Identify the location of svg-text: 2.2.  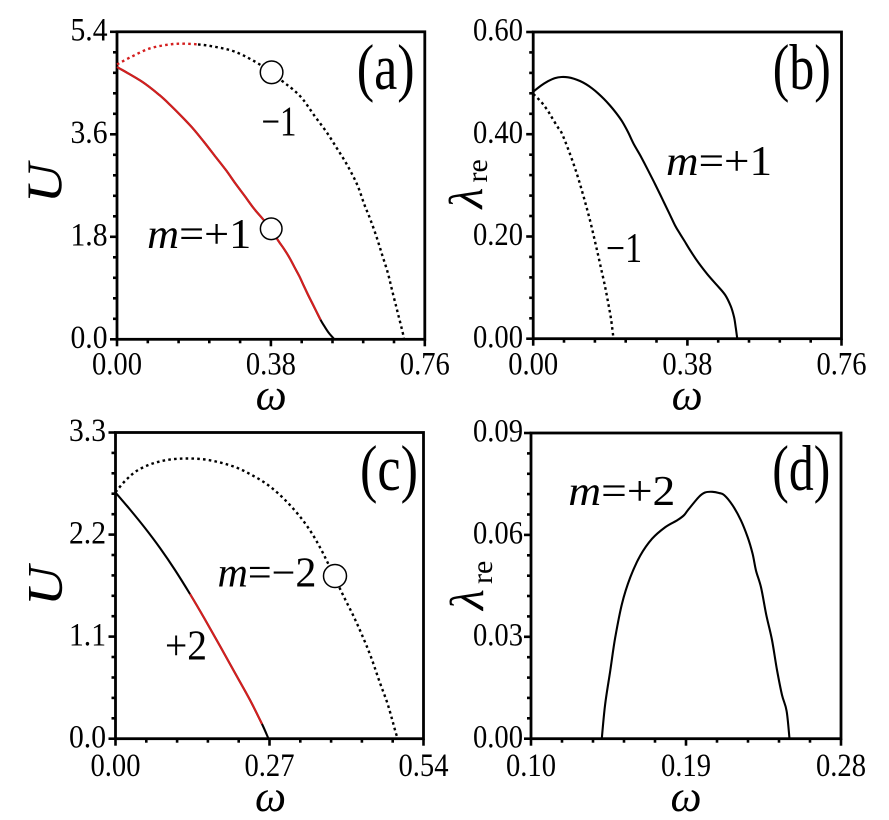
(87, 533).